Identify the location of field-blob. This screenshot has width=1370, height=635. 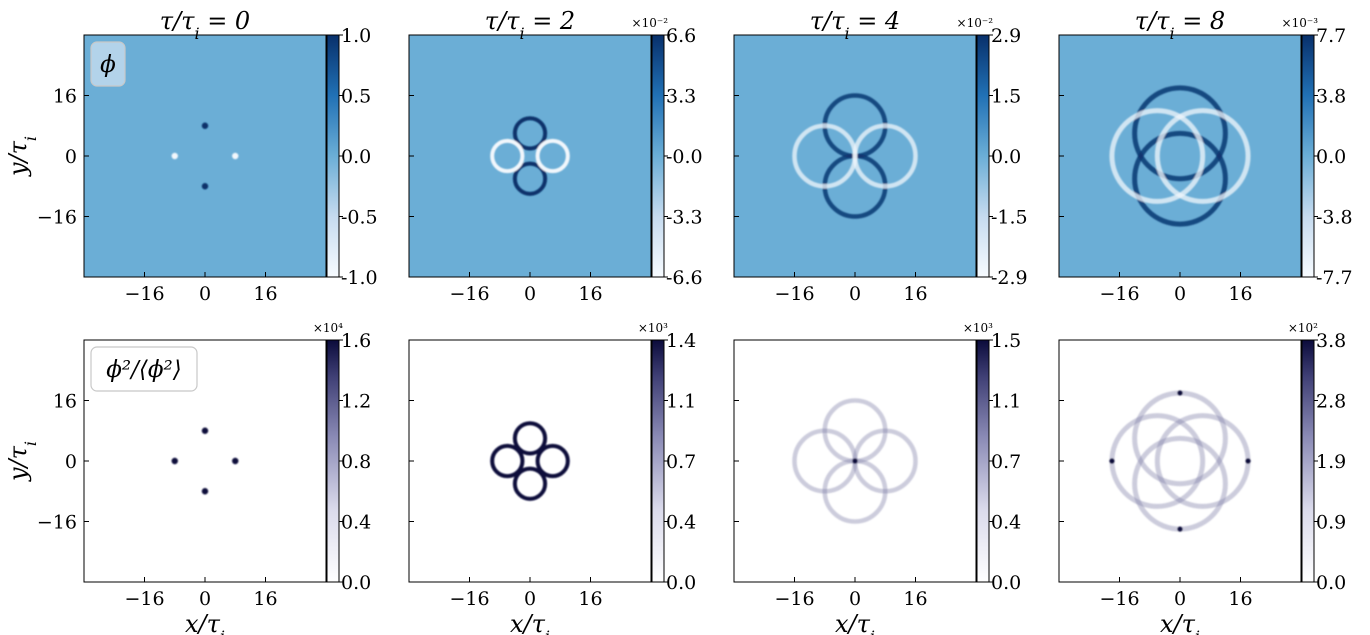
(205, 186).